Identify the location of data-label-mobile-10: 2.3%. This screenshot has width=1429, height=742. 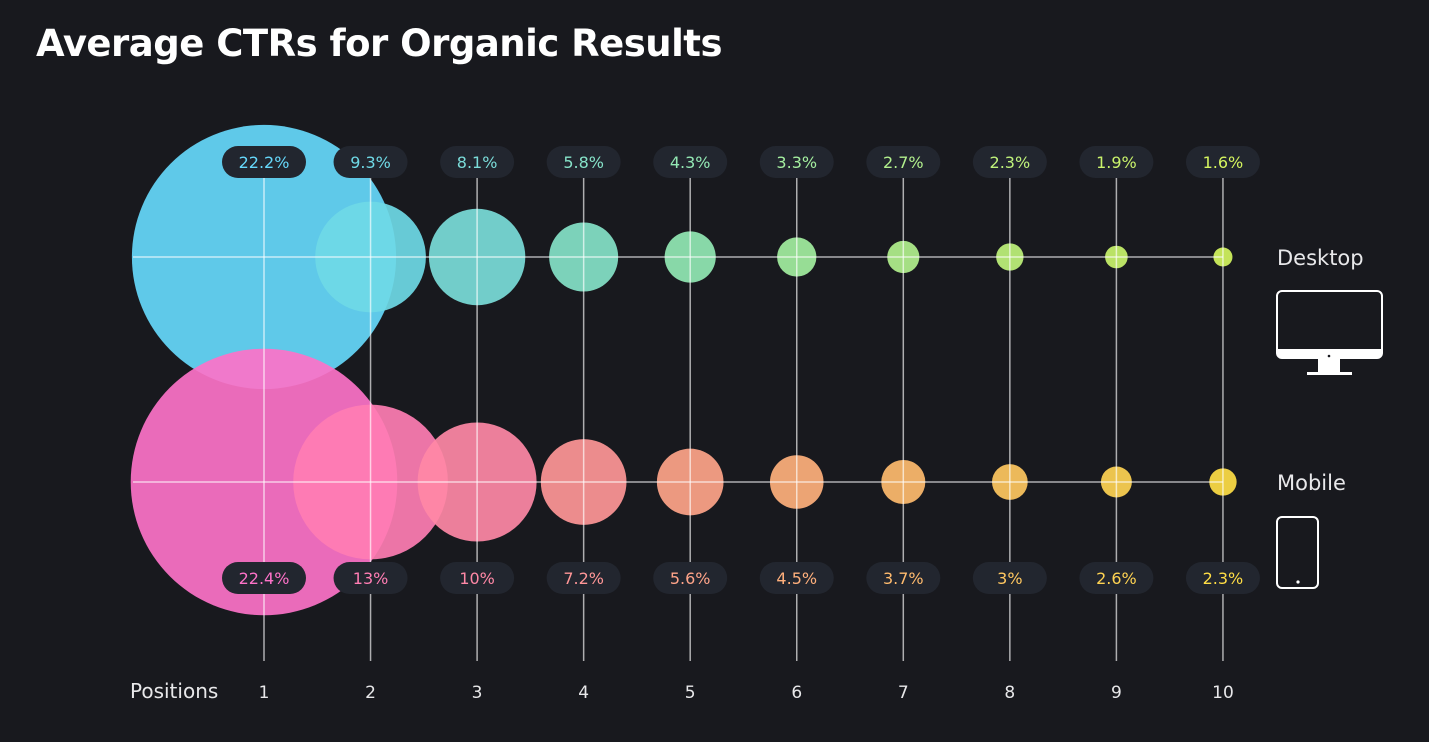
(1223, 578).